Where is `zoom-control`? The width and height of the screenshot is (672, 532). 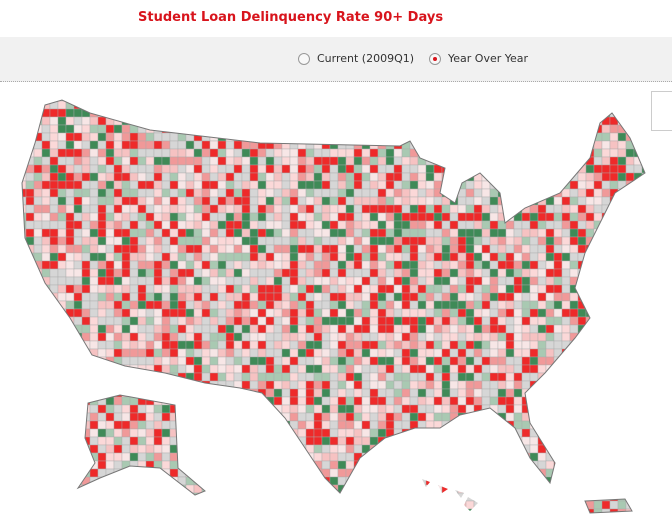 zoom-control is located at coordinates (661, 111).